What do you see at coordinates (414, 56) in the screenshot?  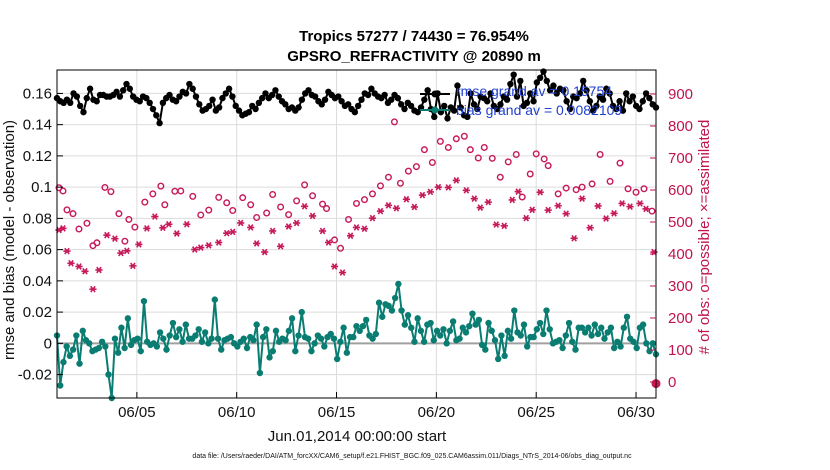 I see `chart-title-line2: GPSRO_REFRACTIVITY @ 20890 m` at bounding box center [414, 56].